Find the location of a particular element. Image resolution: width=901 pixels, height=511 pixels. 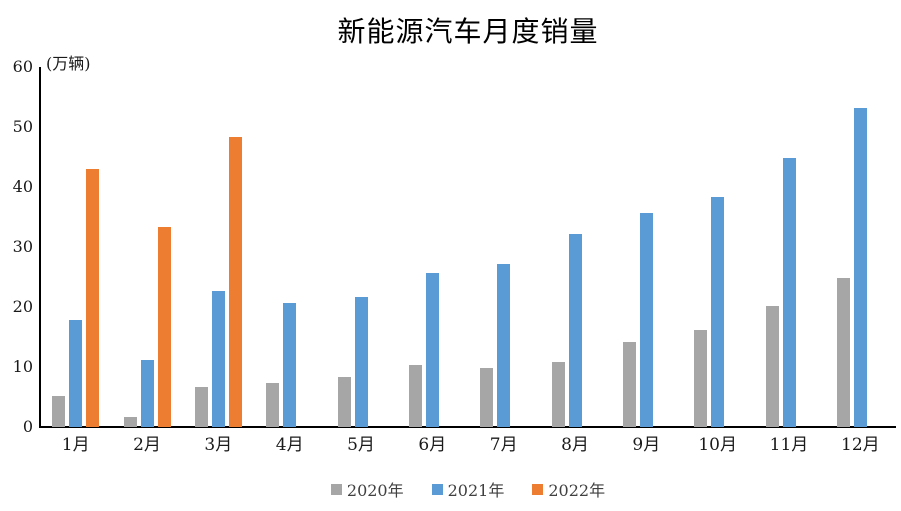

y-tick-label-30: 30 is located at coordinates (22, 246).